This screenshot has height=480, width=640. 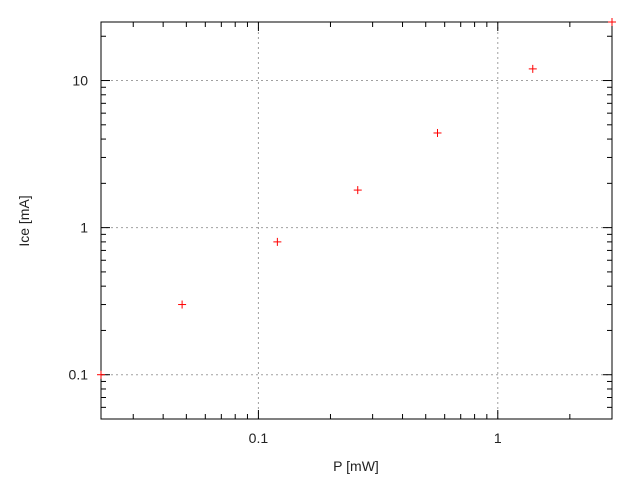 What do you see at coordinates (79, 375) in the screenshot?
I see `y-tick-label: 0.1` at bounding box center [79, 375].